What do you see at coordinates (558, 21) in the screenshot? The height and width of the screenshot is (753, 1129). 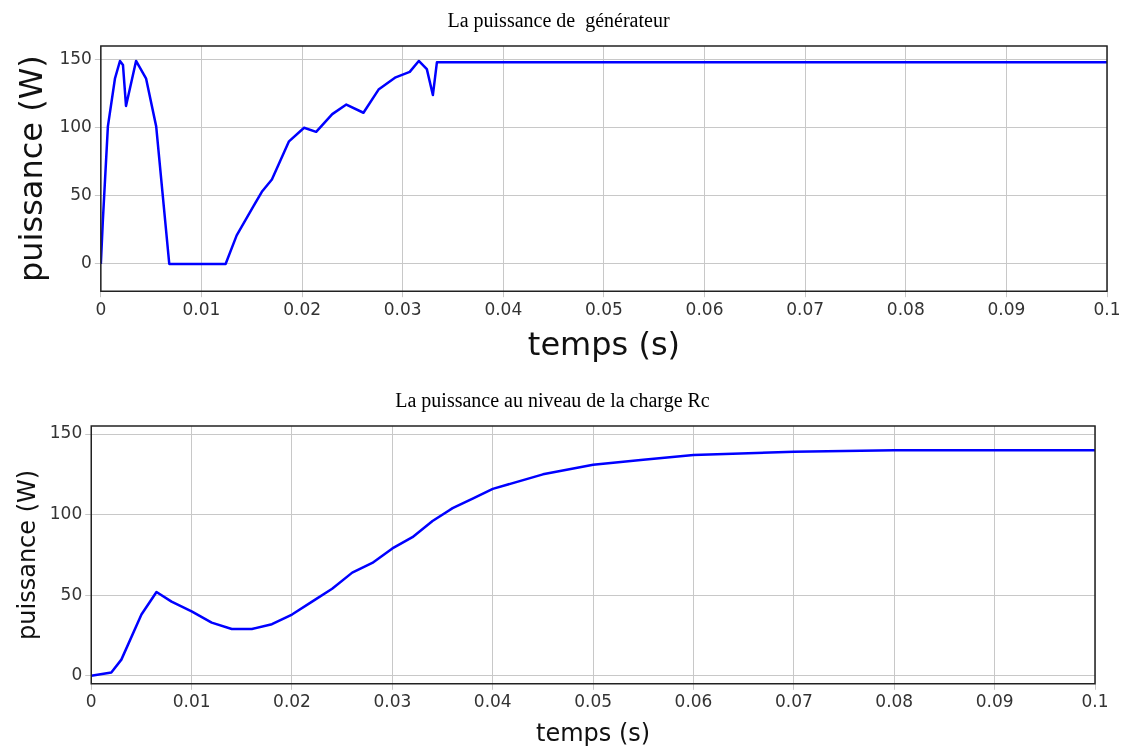 I see `chart-title: La puissance de générateur` at bounding box center [558, 21].